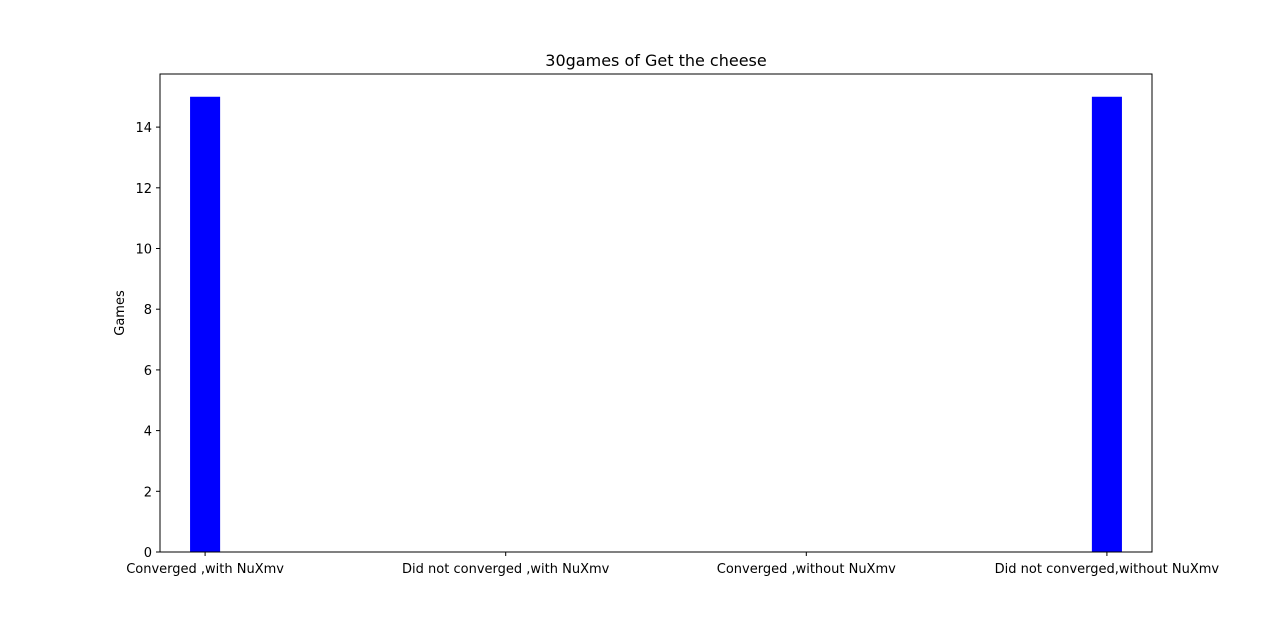 The height and width of the screenshot is (620, 1280). I want to click on chart-title: 30games of Get the cheese, so click(655, 60).